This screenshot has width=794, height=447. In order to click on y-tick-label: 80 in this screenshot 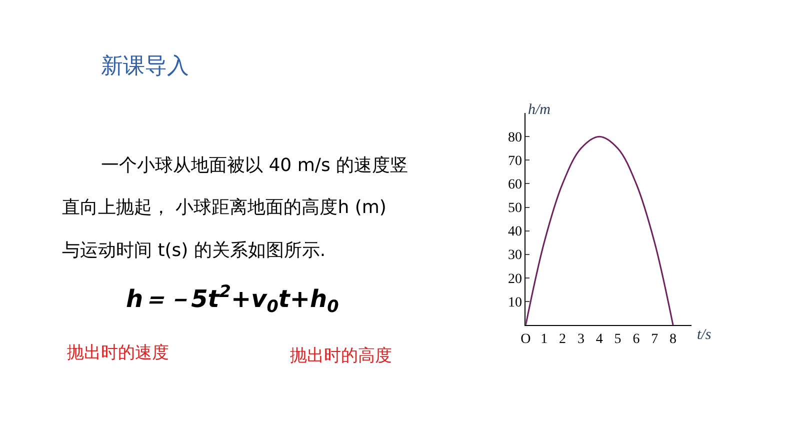, I will do `click(515, 138)`.